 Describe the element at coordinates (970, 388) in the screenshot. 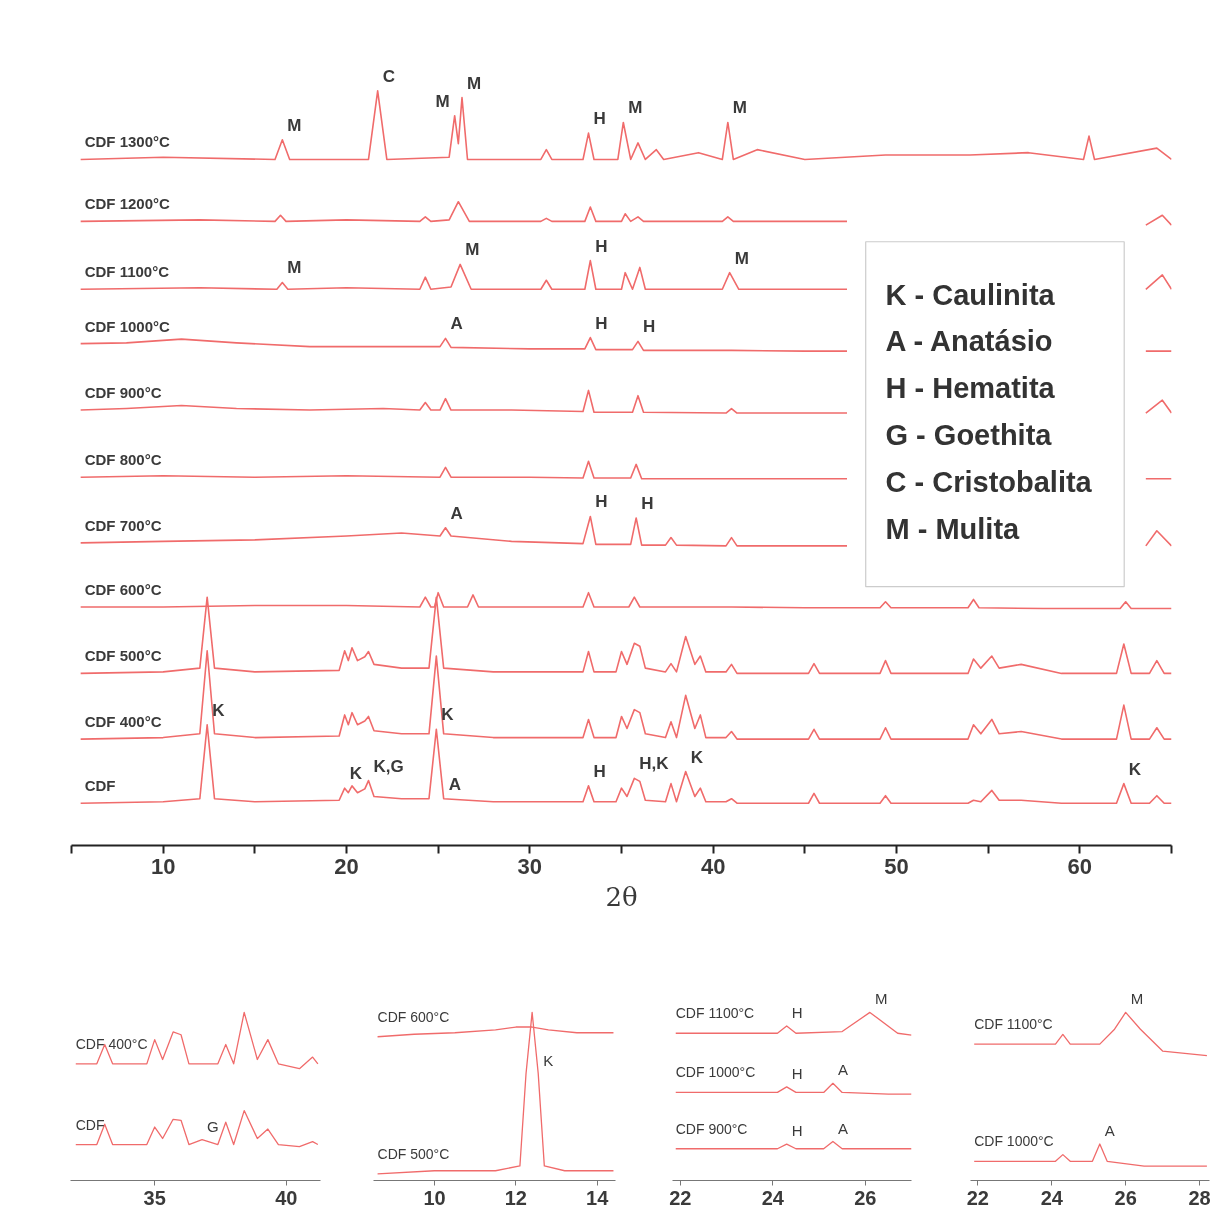

I see `annotation: H - Hematita` at that location.